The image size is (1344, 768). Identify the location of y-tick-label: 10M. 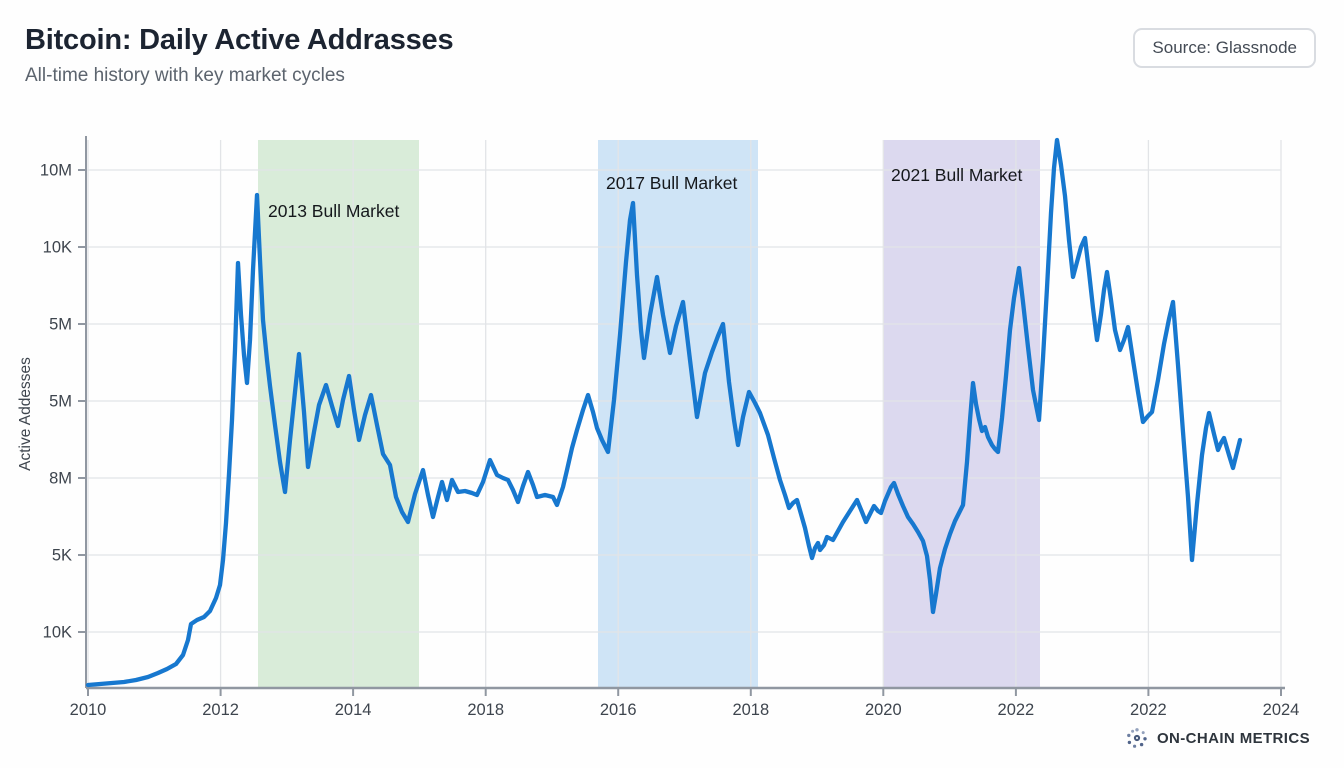
(56, 171).